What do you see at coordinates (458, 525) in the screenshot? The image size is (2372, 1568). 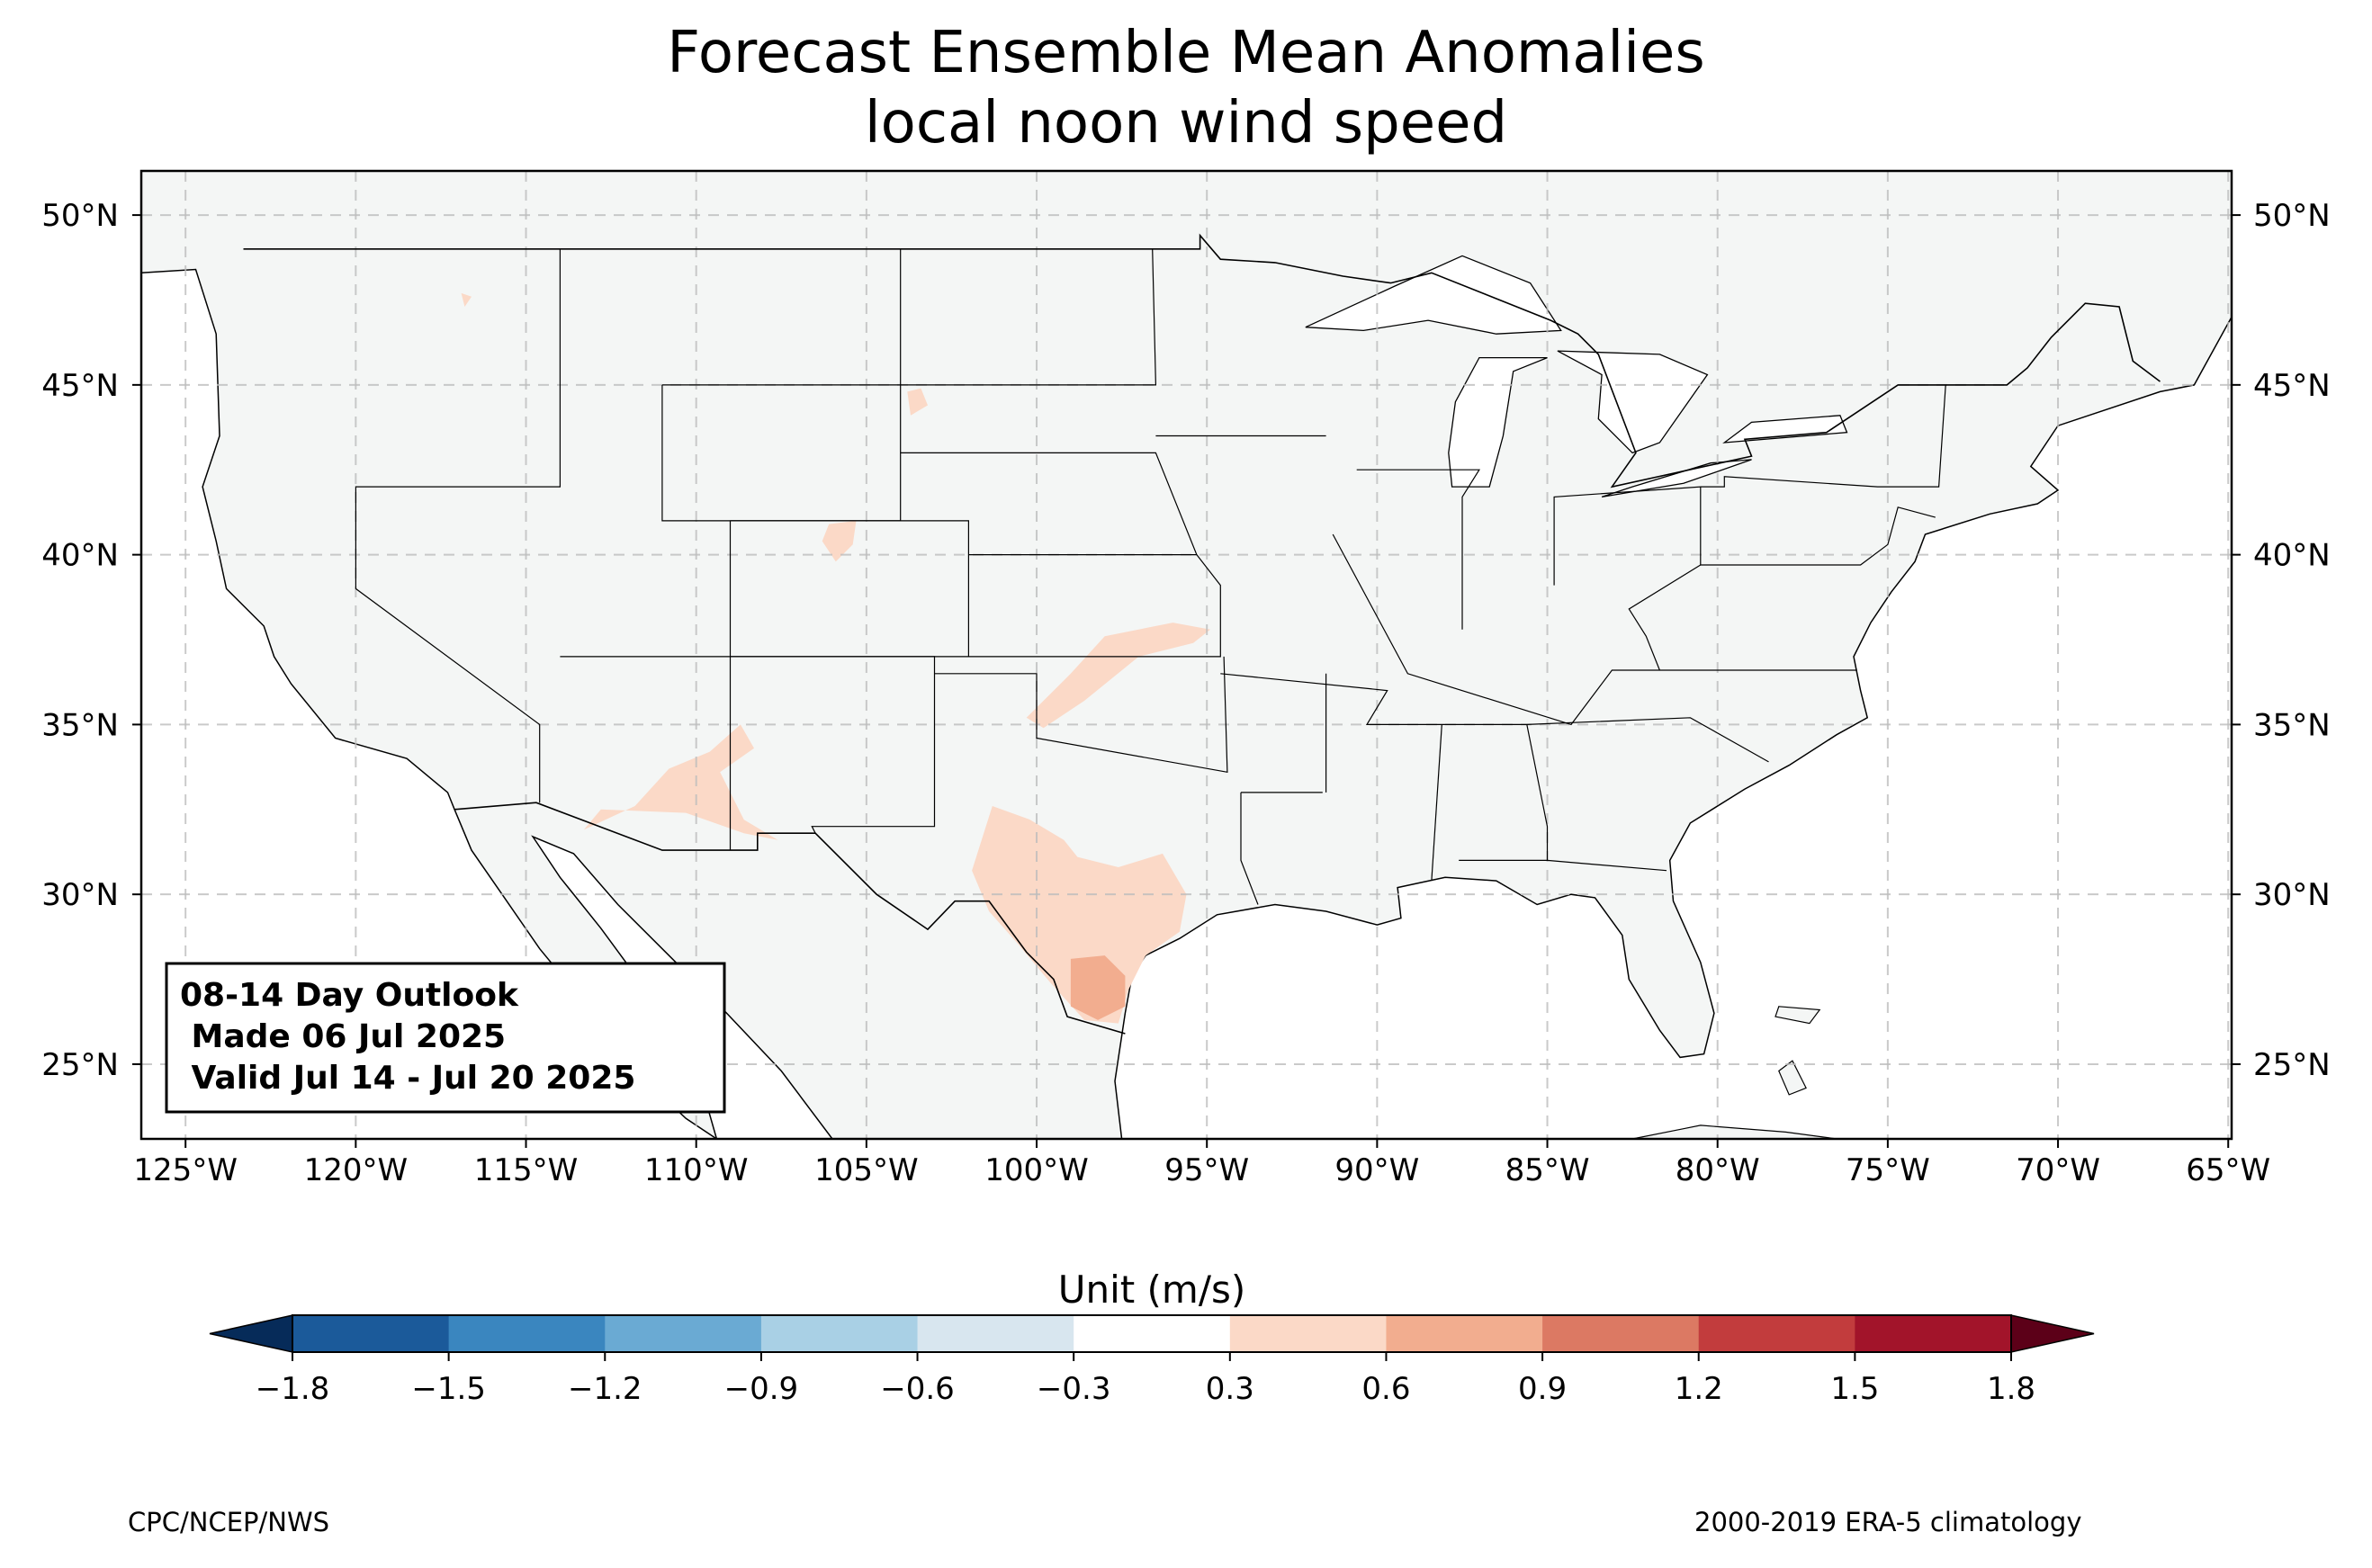 I see `state-line` at bounding box center [458, 525].